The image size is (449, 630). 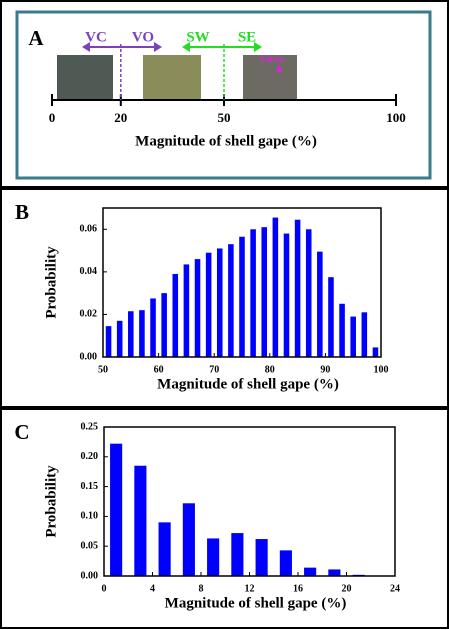 What do you see at coordinates (90, 545) in the screenshot?
I see `y-tick-label: 0.05` at bounding box center [90, 545].